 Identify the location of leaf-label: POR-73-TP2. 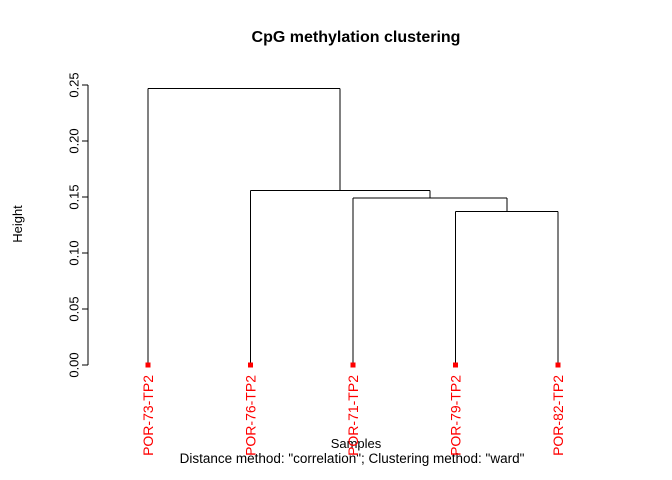
(148, 415).